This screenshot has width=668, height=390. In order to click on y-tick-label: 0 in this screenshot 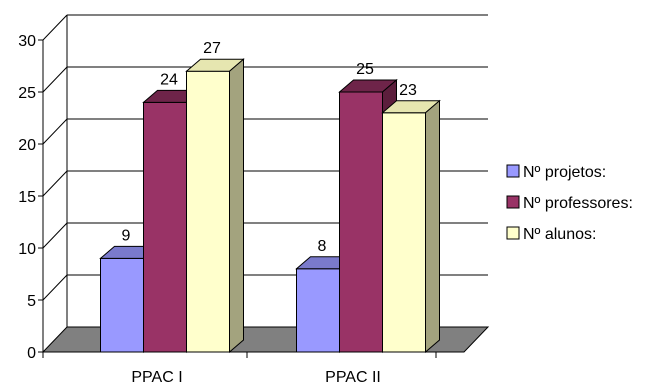, I will do `click(31, 353)`.